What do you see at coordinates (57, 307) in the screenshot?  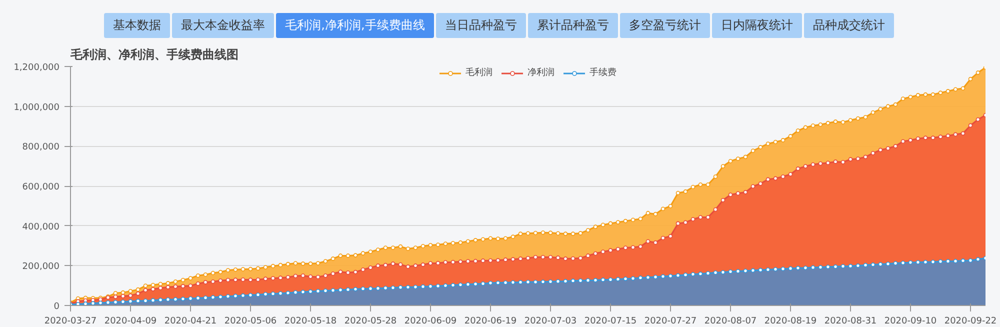 I see `y-tick-label: 0` at bounding box center [57, 307].